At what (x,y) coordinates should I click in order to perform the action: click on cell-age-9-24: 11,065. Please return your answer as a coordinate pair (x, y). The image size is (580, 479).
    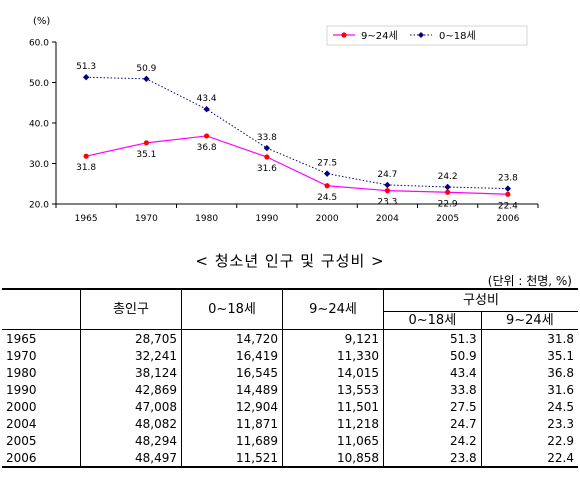
    Looking at the image, I should click on (333, 440).